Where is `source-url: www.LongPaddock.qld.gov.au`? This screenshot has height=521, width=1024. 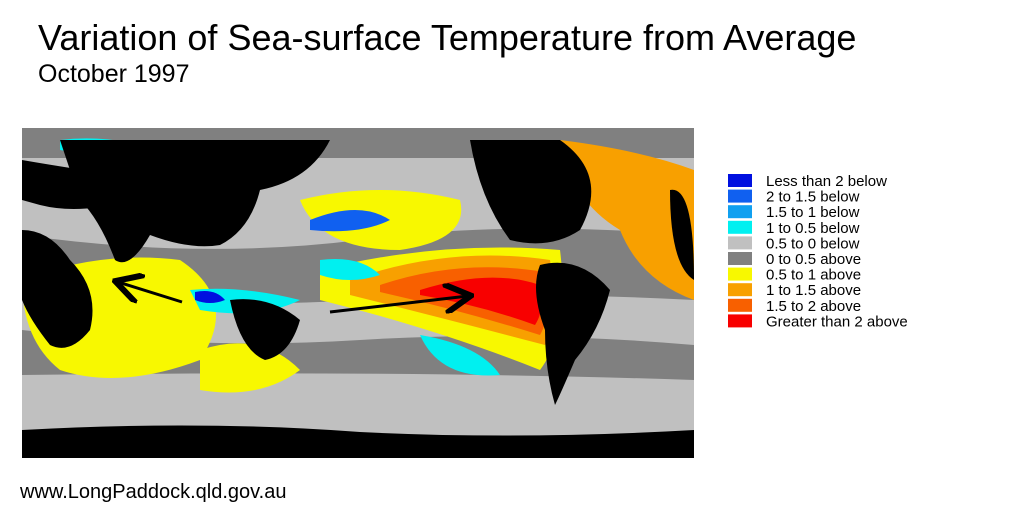 source-url: www.LongPaddock.qld.gov.au is located at coordinates (152, 492).